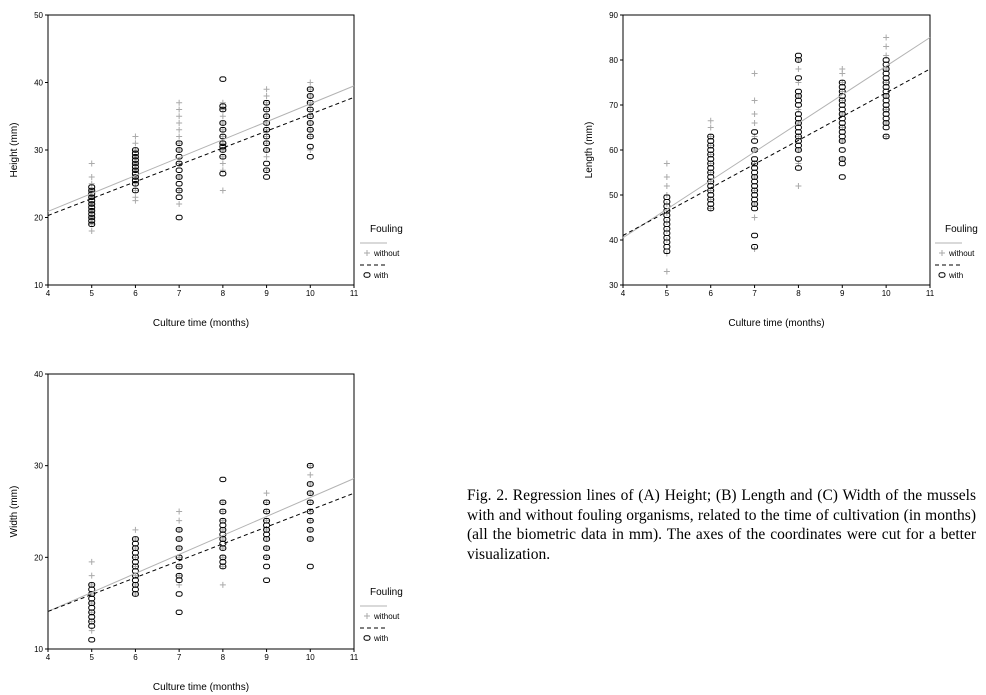 This screenshot has width=986, height=695. I want to click on y-tick-label: 30, so click(38, 466).